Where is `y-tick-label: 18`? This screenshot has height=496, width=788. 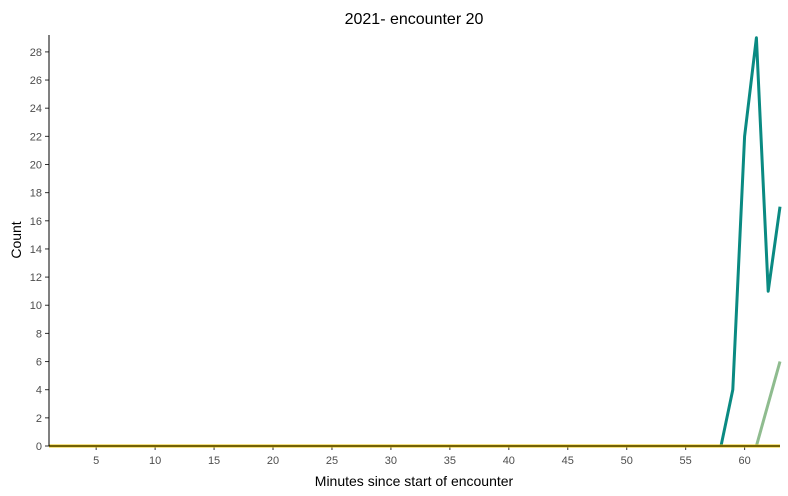
y-tick-label: 18 is located at coordinates (36, 194).